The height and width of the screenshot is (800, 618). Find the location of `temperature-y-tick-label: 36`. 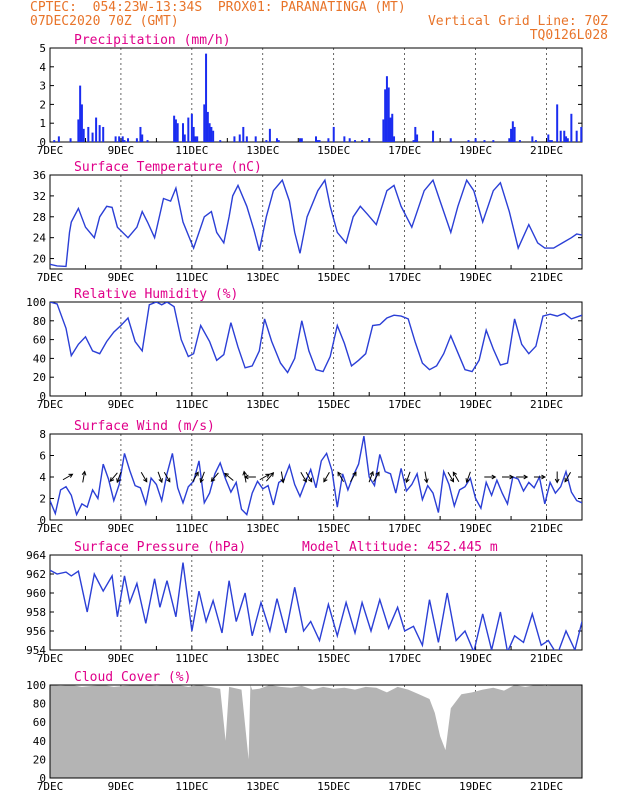

temperature-y-tick-label: 36 is located at coordinates (39, 175).